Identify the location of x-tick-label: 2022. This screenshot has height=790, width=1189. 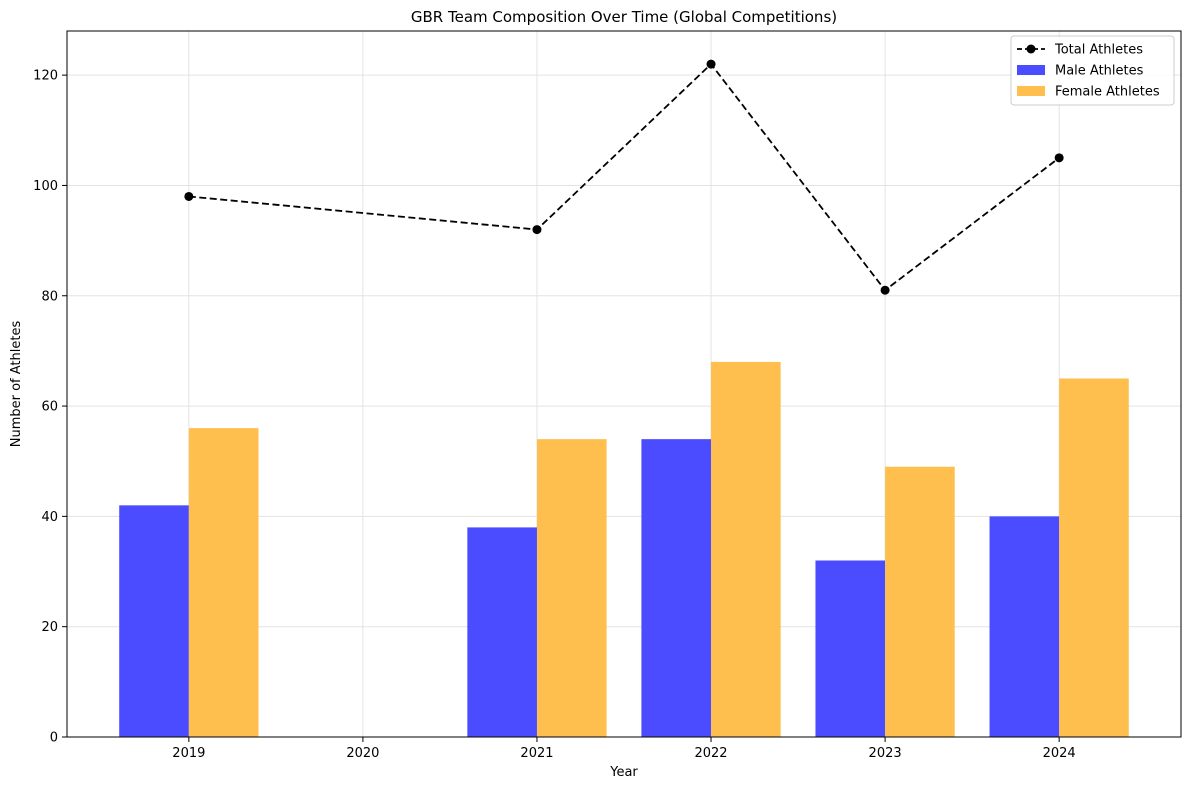
(710, 753).